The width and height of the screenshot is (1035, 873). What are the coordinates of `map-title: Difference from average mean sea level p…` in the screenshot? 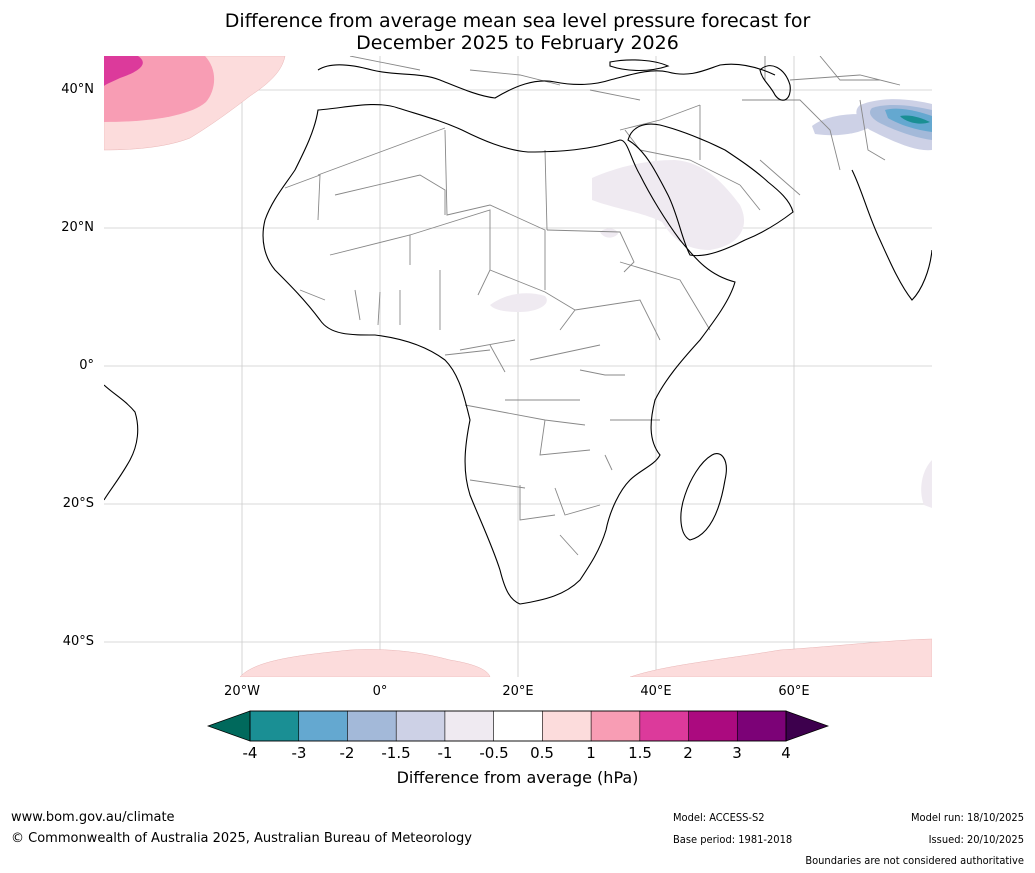 It's located at (517, 32).